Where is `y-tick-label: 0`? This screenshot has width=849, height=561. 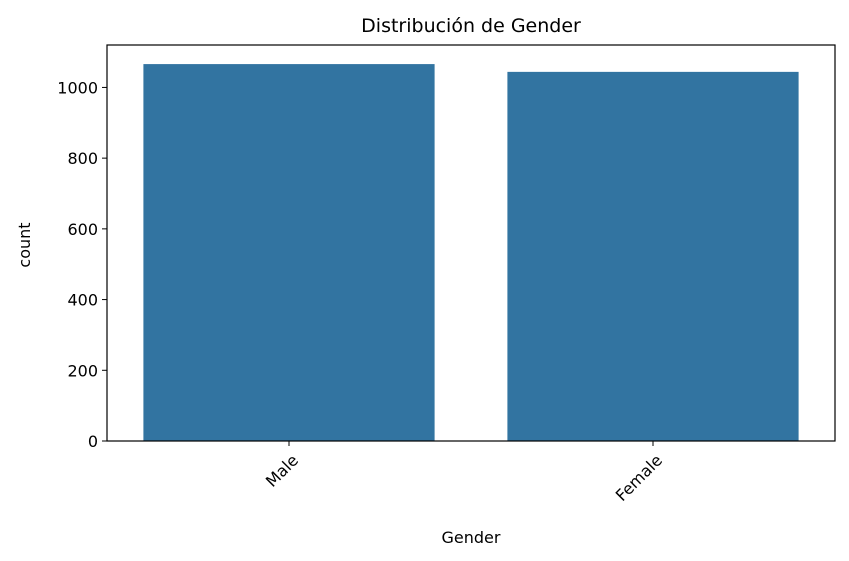
y-tick-label: 0 is located at coordinates (93, 441).